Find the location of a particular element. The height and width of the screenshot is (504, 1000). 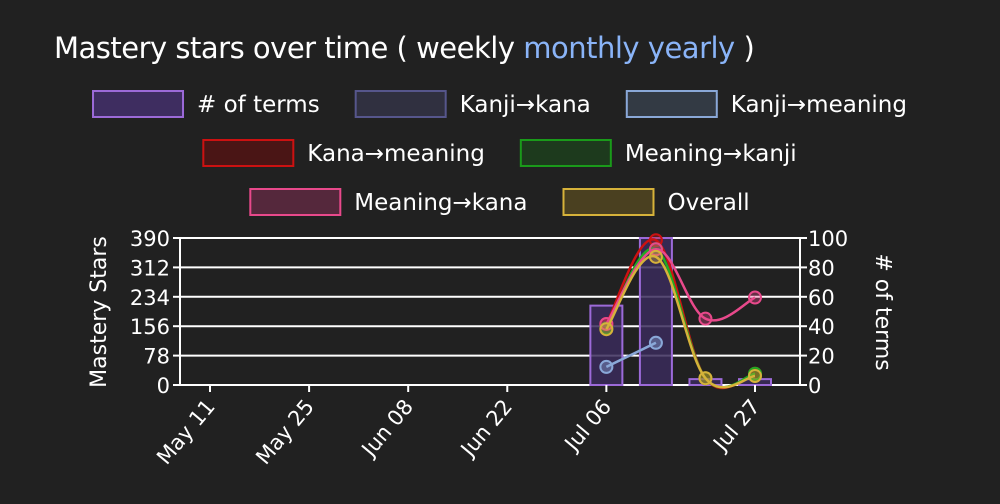

line-series-overall is located at coordinates (680, 319).